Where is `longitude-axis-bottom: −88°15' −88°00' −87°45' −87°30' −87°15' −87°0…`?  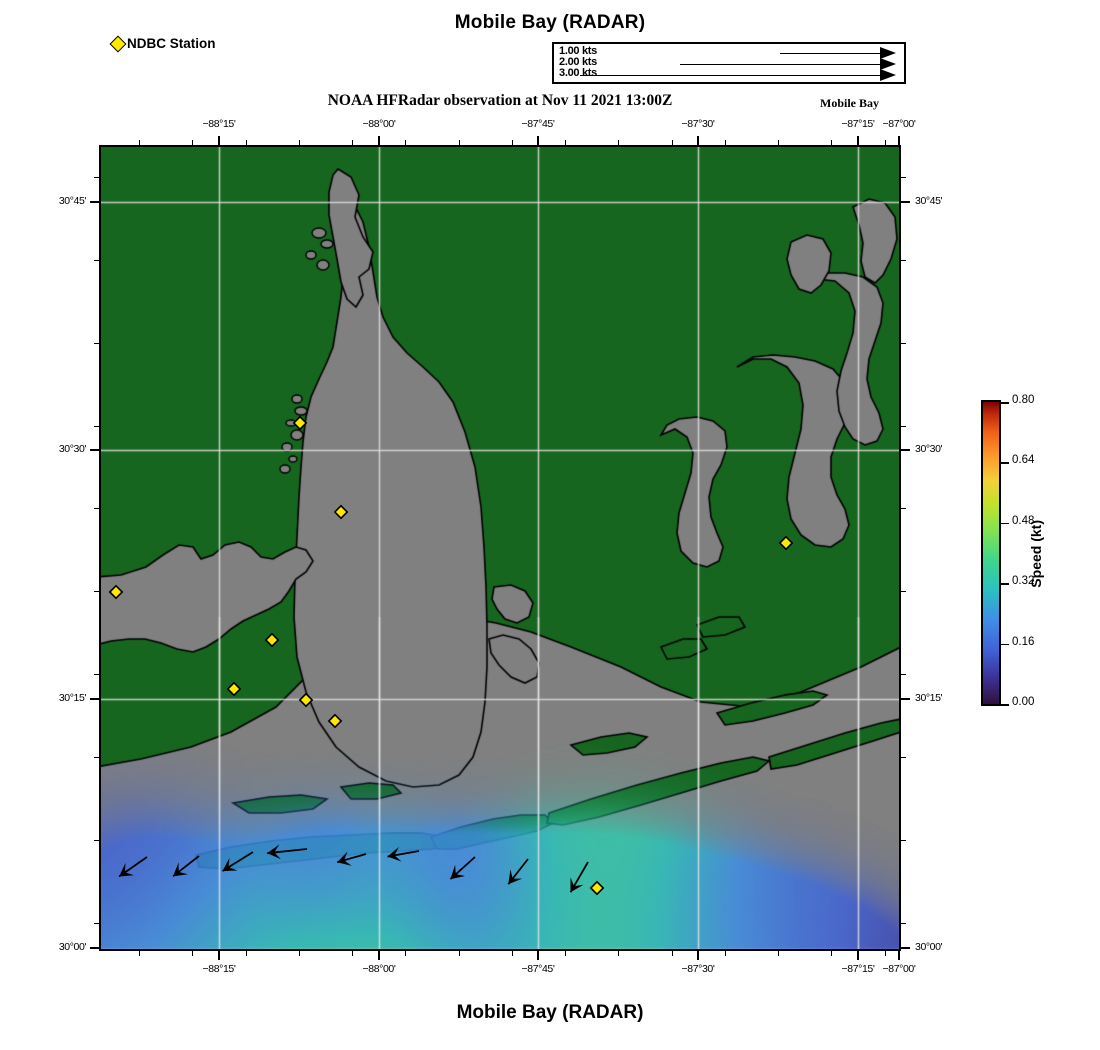
longitude-axis-bottom: −88°15' −88°00' −87°45' −87°30' −87°15' −87°0… is located at coordinates (550, 966).